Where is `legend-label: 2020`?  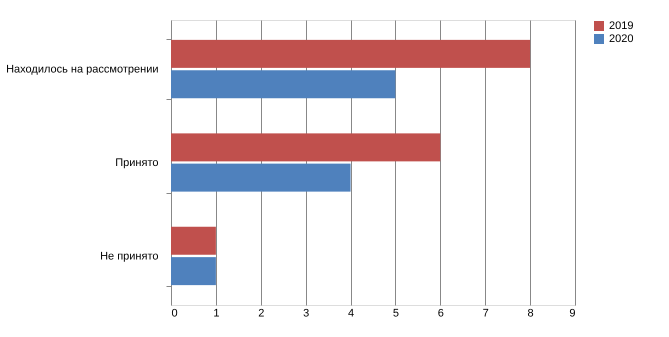
legend-label: 2020 is located at coordinates (621, 39).